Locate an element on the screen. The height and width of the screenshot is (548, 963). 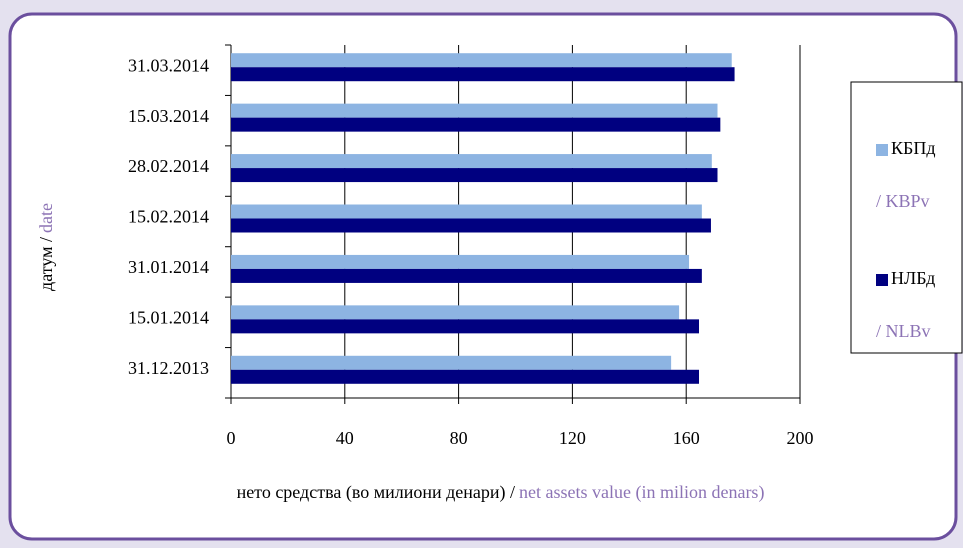
x-tick-label: 120 is located at coordinates (572, 438).